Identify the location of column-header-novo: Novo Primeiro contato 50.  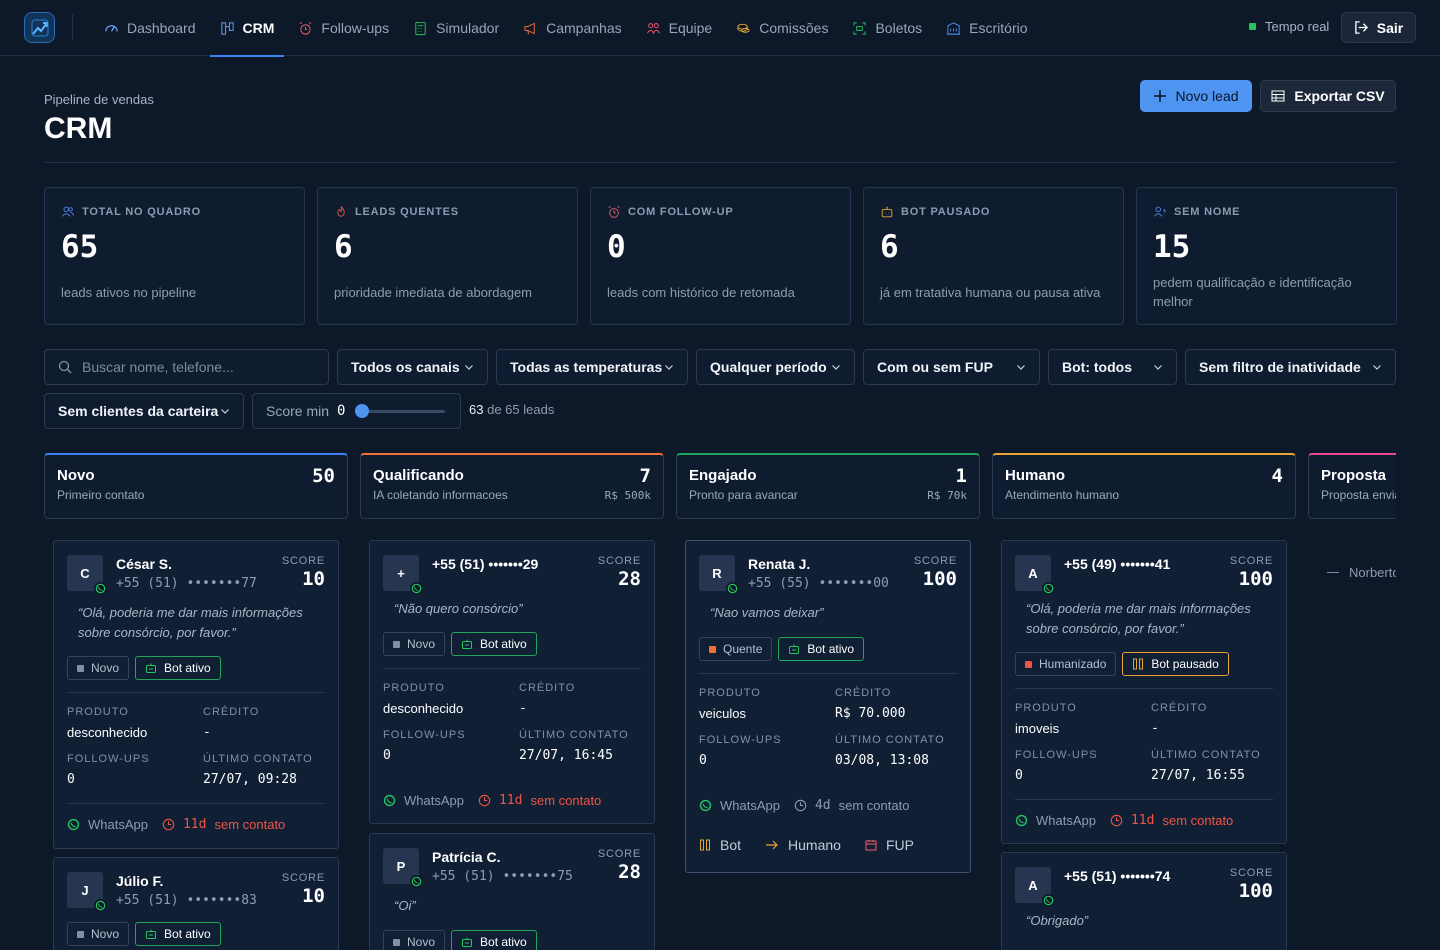
(196, 486).